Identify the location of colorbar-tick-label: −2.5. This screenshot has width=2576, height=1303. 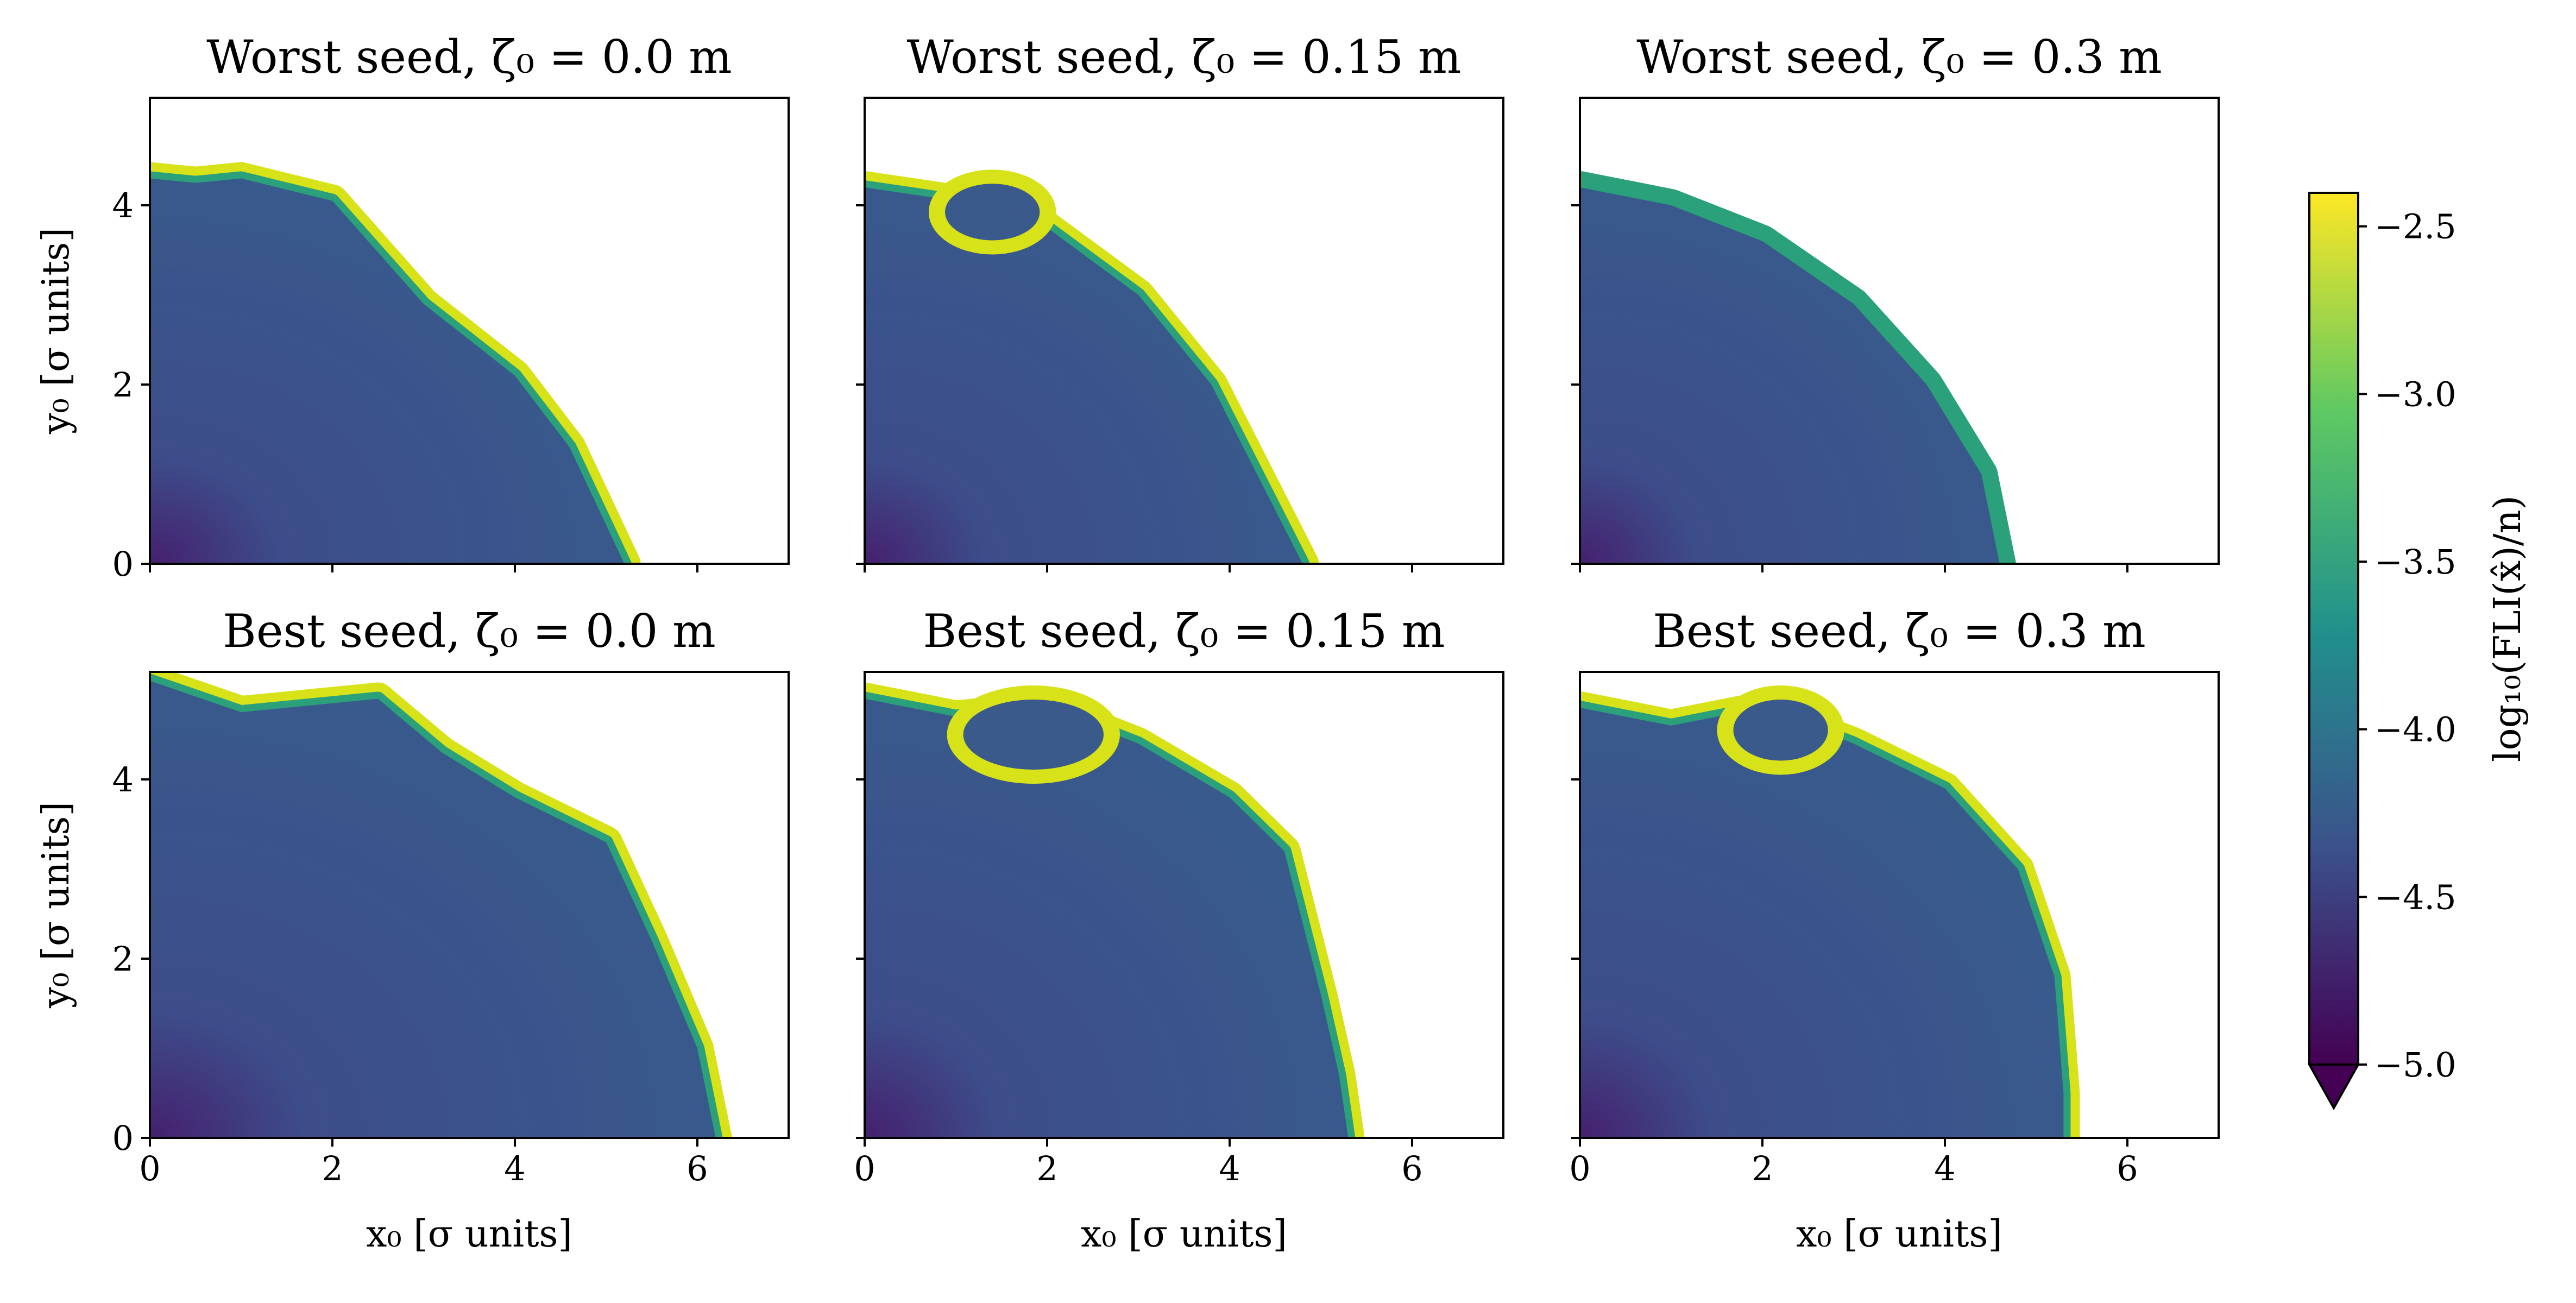
(2416, 227).